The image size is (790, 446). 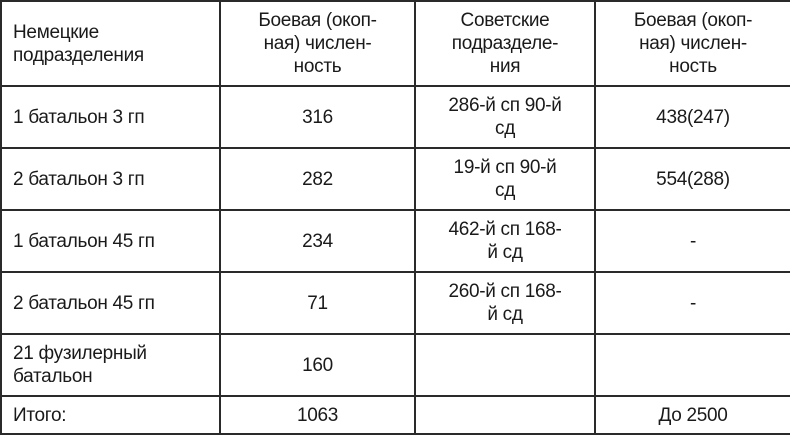 I want to click on german-strength: 160, so click(x=317, y=365).